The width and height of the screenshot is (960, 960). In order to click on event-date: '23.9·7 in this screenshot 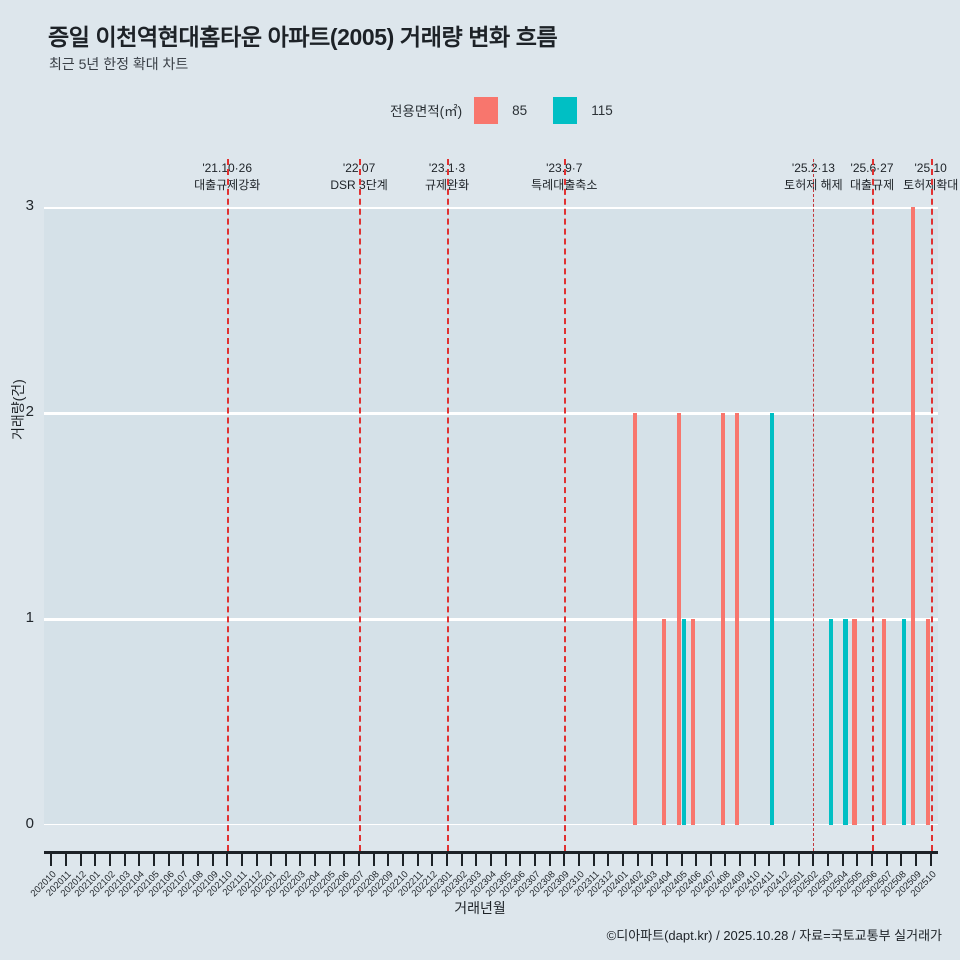, I will do `click(564, 168)`.